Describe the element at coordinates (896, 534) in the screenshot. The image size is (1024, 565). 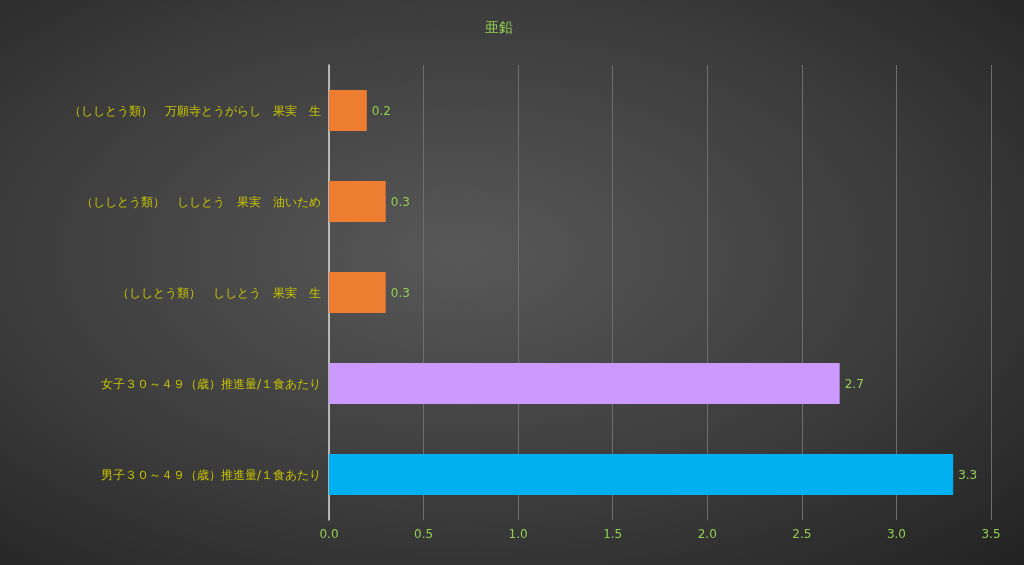
I see `x-tick-label: 3.0` at that location.